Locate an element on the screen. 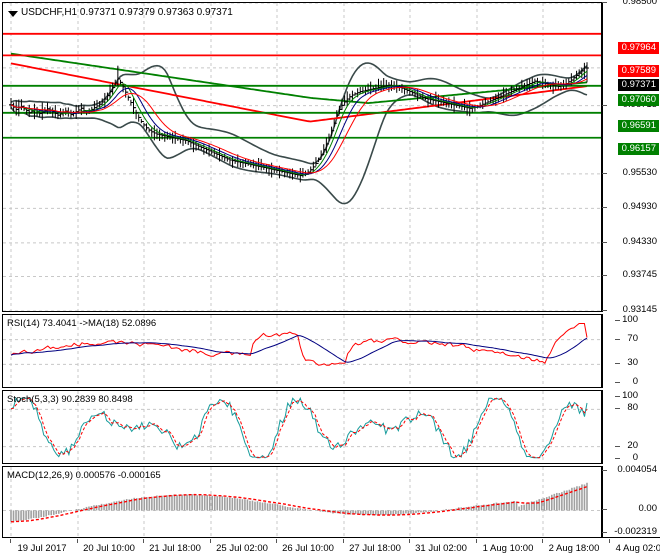 The width and height of the screenshot is (660, 560). time-axis-label: 2 Aug 18:00 is located at coordinates (574, 548).